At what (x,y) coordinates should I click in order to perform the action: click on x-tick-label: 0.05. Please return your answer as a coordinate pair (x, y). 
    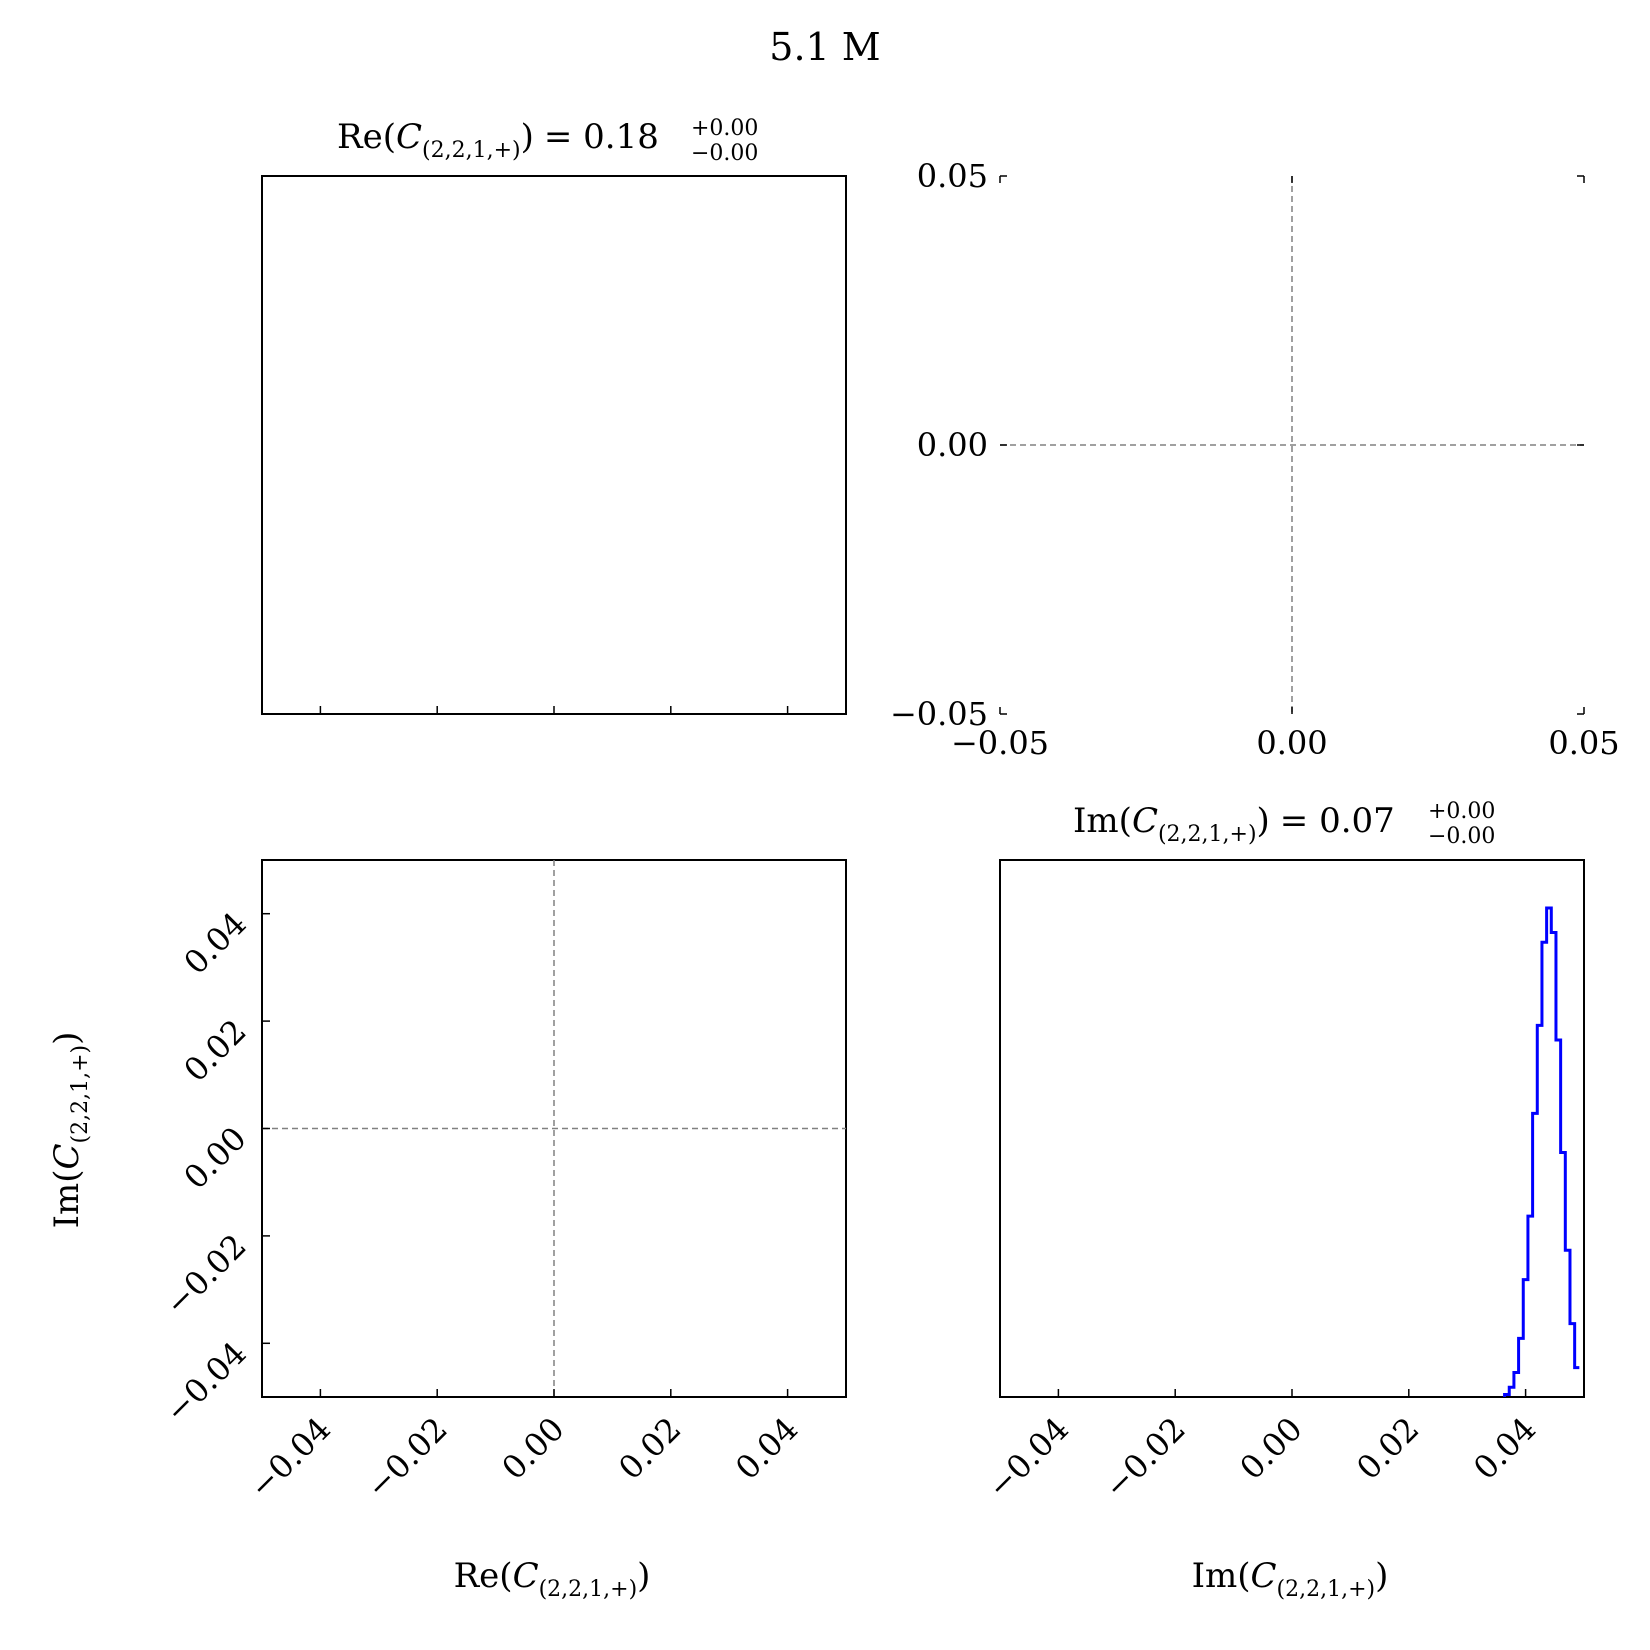
    Looking at the image, I should click on (1583, 743).